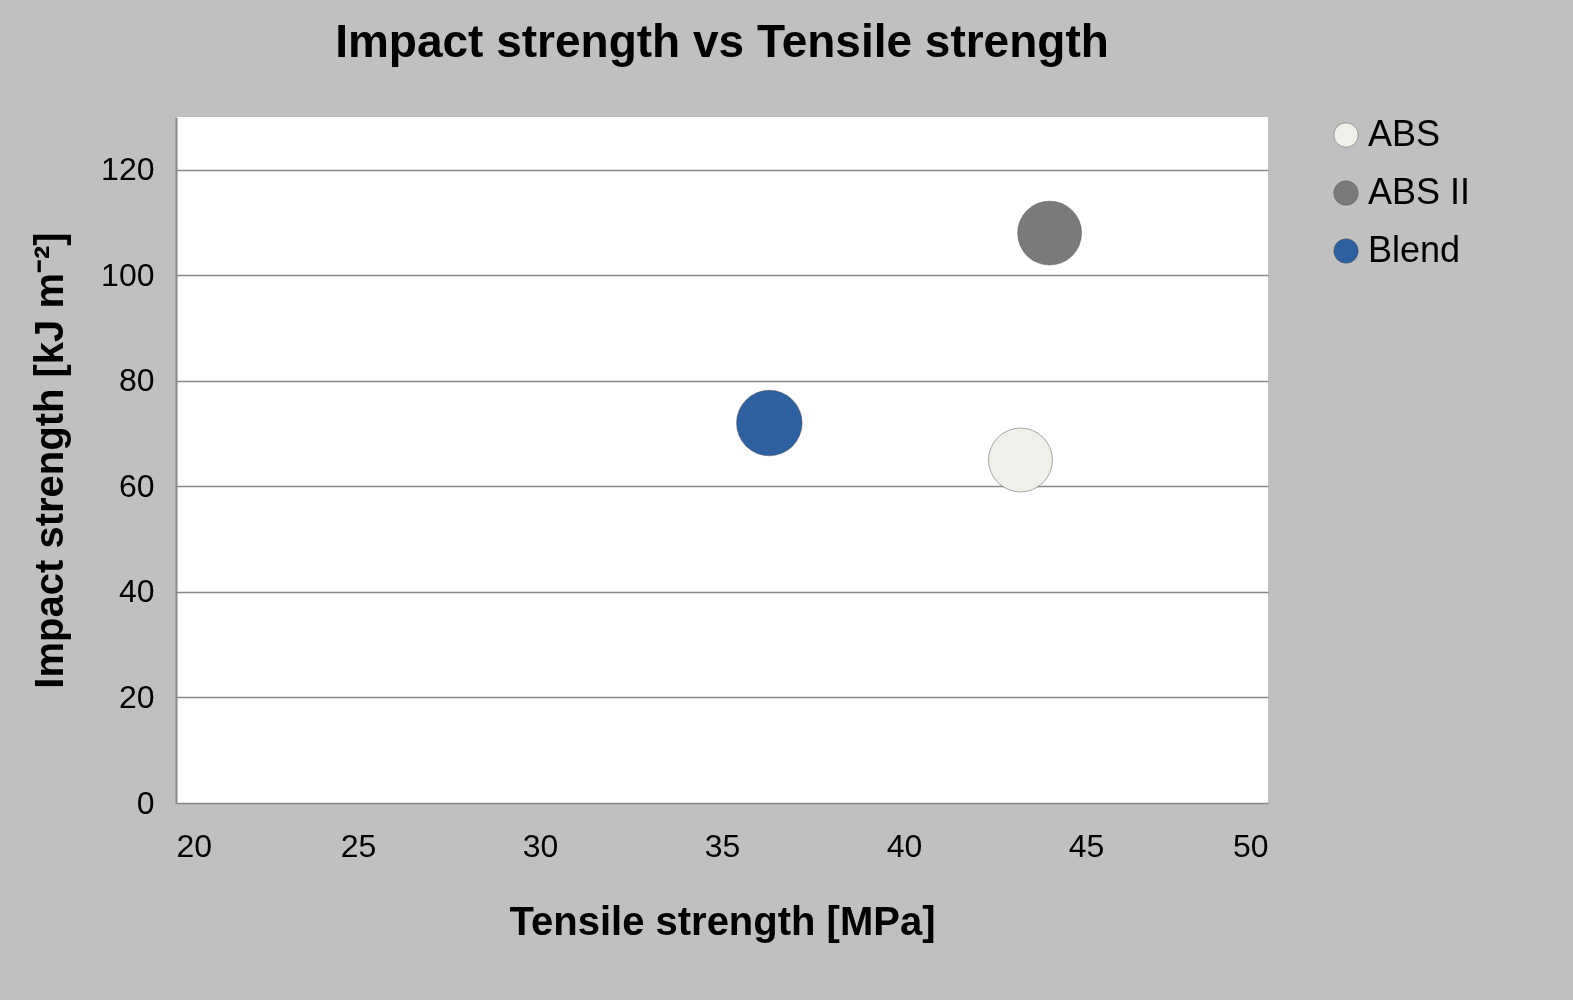 Image resolution: width=1573 pixels, height=1000 pixels. What do you see at coordinates (145, 802) in the screenshot?
I see `y-tick-label: 0` at bounding box center [145, 802].